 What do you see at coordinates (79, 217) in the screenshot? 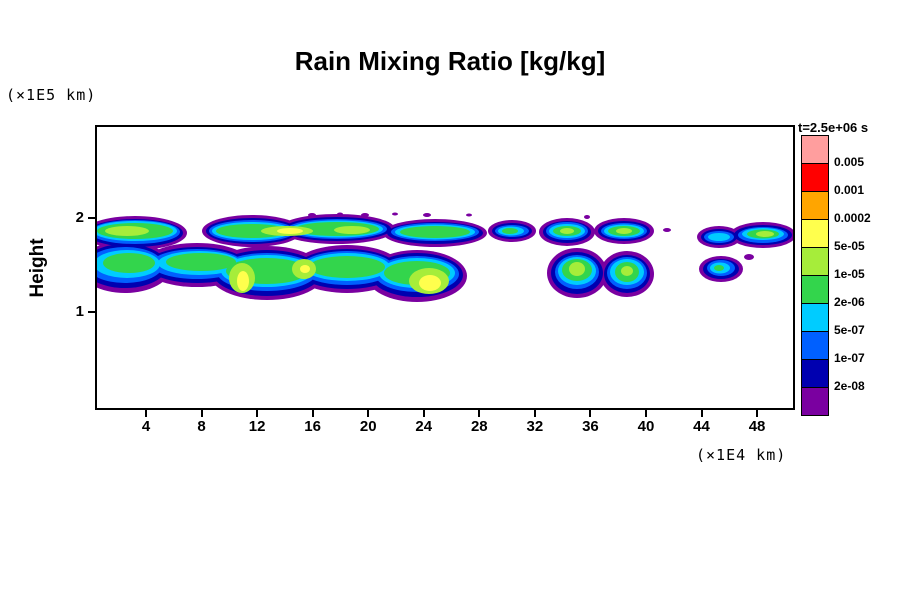
I see `y-tick-label: 2` at bounding box center [79, 217].